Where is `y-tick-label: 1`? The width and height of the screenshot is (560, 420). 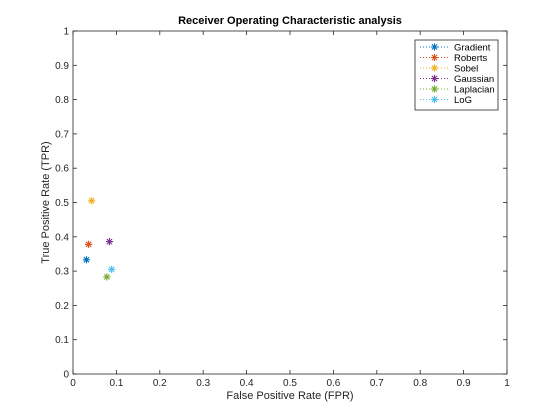 y-tick-label: 1 is located at coordinates (66, 32).